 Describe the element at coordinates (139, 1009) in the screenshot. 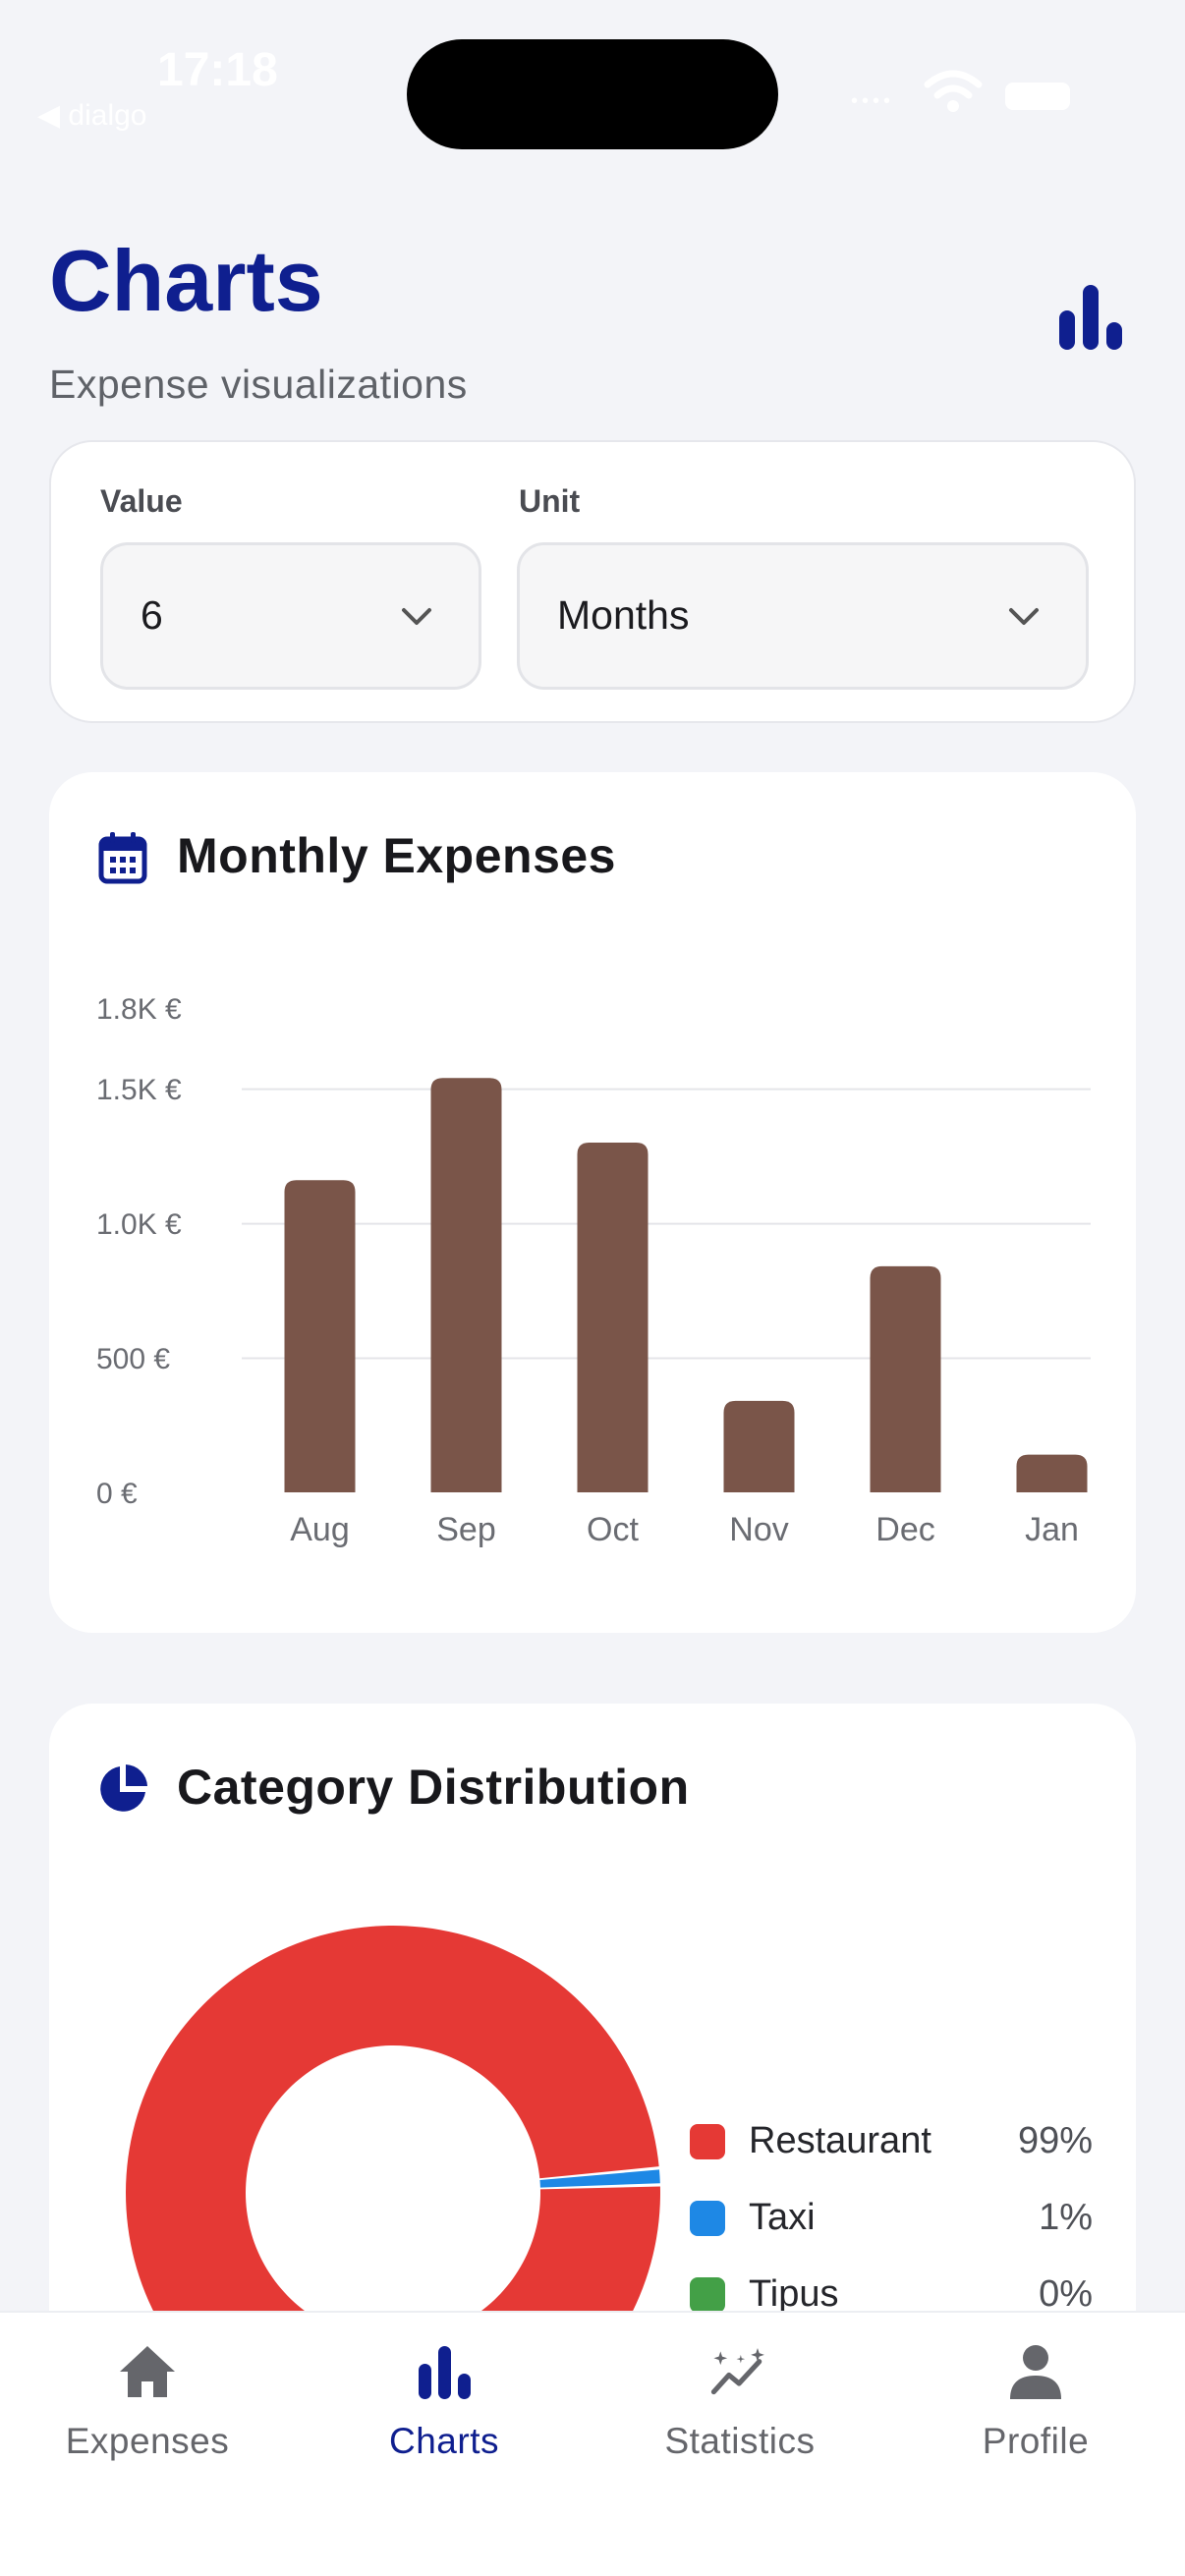

I see `y-axis-tick-label: 1.8K €` at that location.